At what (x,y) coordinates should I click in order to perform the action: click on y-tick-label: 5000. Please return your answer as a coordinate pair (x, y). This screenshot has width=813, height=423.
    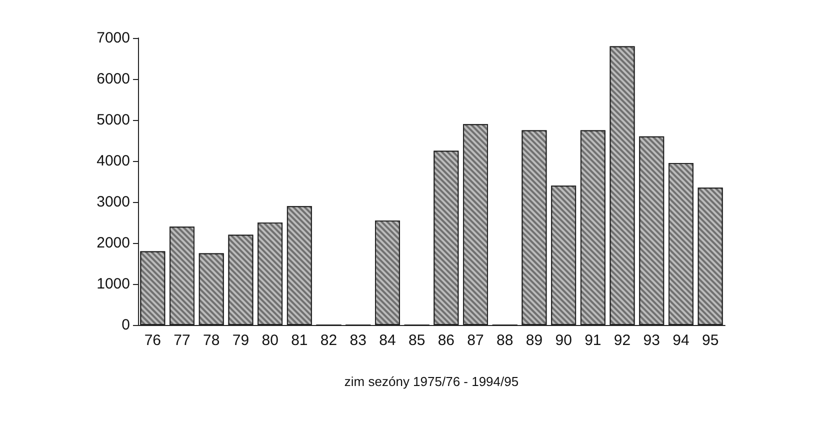
    Looking at the image, I should click on (113, 120).